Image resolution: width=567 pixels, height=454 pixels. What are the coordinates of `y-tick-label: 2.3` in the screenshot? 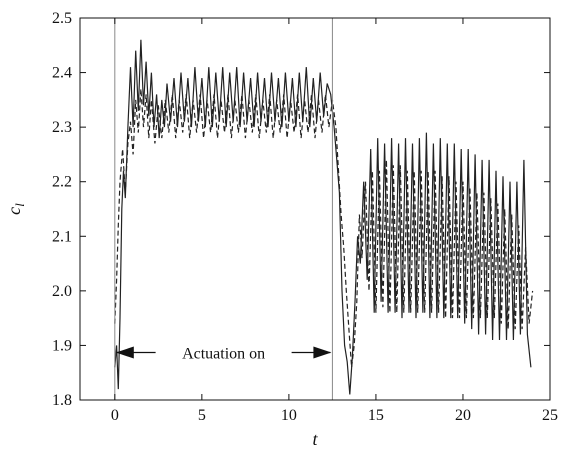 It's located at (62, 127).